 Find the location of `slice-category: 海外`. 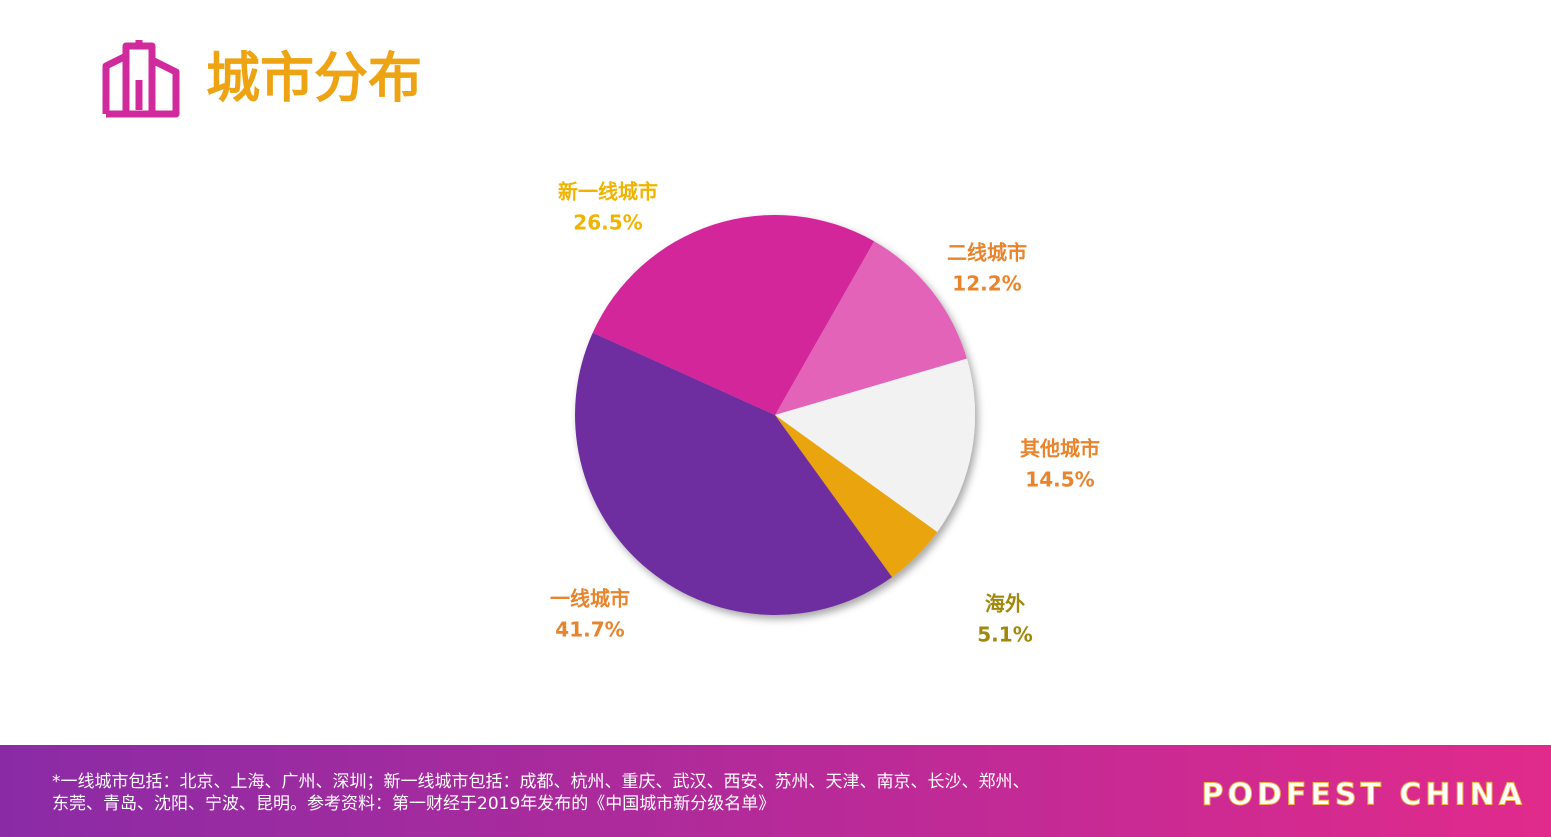

slice-category: 海外 is located at coordinates (1005, 604).